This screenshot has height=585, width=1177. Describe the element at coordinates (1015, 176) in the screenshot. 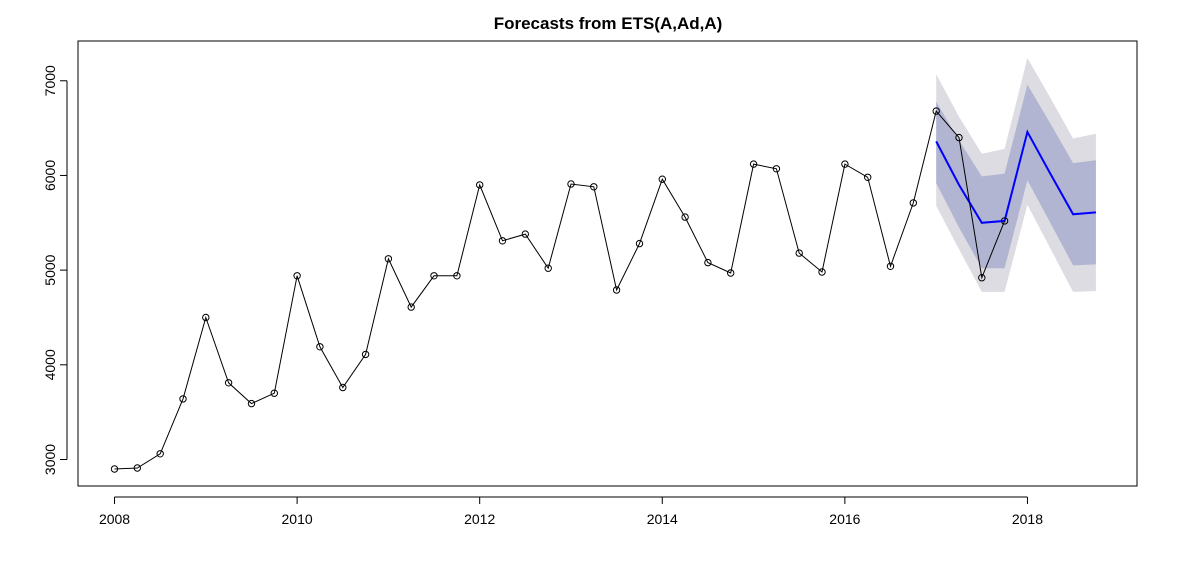

I see `forecast-line` at that location.